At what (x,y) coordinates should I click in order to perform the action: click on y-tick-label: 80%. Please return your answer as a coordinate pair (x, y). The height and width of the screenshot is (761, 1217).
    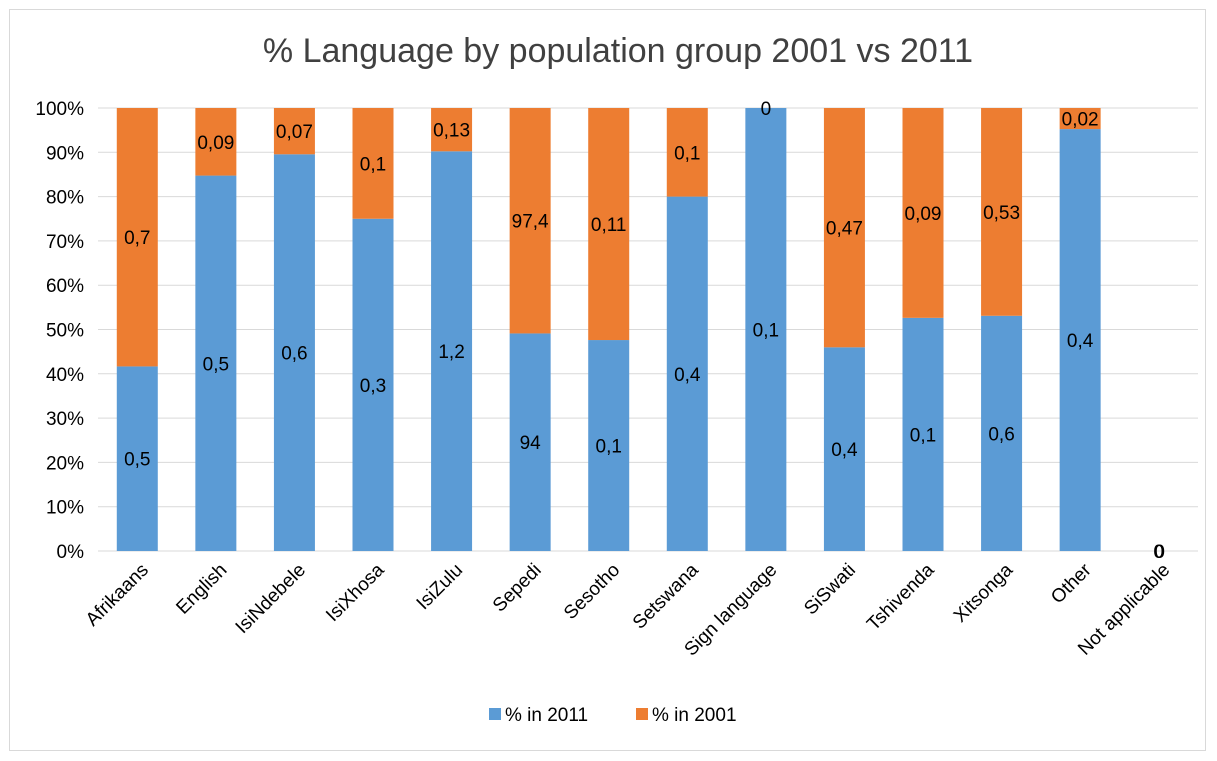
    Looking at the image, I should click on (65, 198).